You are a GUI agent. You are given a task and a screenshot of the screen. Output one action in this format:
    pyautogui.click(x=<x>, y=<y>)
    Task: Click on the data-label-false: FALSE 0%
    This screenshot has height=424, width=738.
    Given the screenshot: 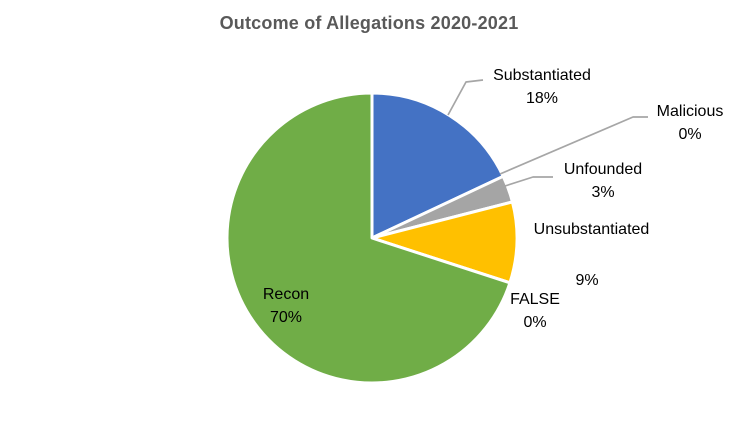 What is the action you would take?
    pyautogui.click(x=535, y=311)
    